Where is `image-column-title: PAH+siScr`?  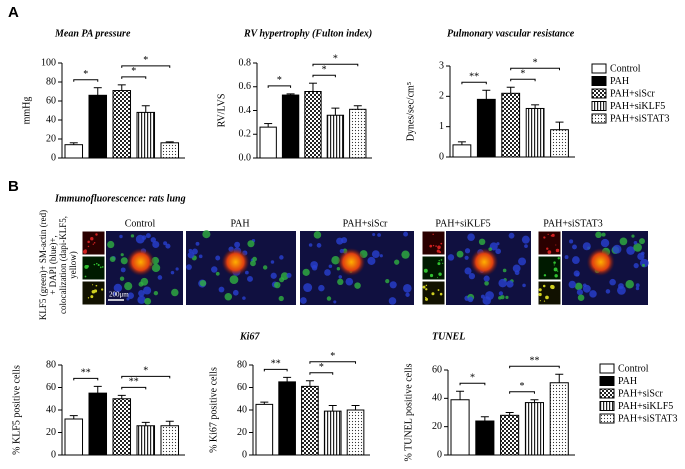
image-column-title: PAH+siScr is located at coordinates (365, 223).